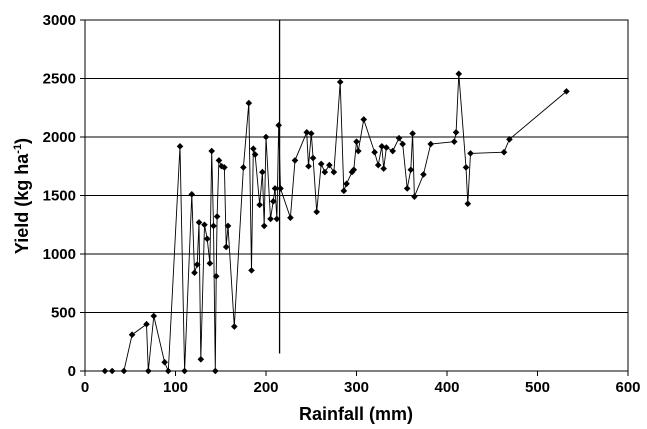  What do you see at coordinates (72, 371) in the screenshot?
I see `y-tick-label-0: 0` at bounding box center [72, 371].